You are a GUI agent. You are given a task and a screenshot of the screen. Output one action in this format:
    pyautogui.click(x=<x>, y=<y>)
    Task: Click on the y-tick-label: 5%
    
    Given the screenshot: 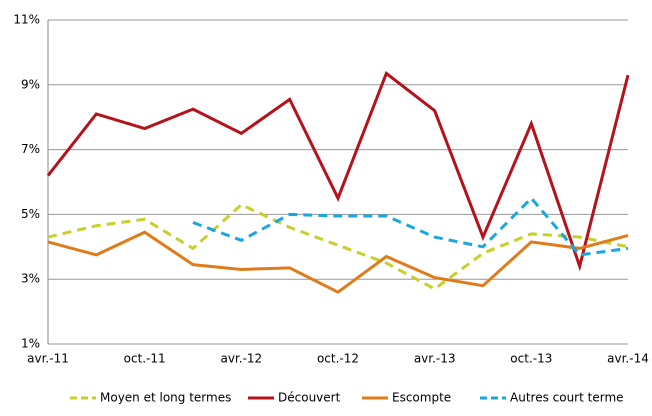 What is the action you would take?
    pyautogui.click(x=30, y=214)
    